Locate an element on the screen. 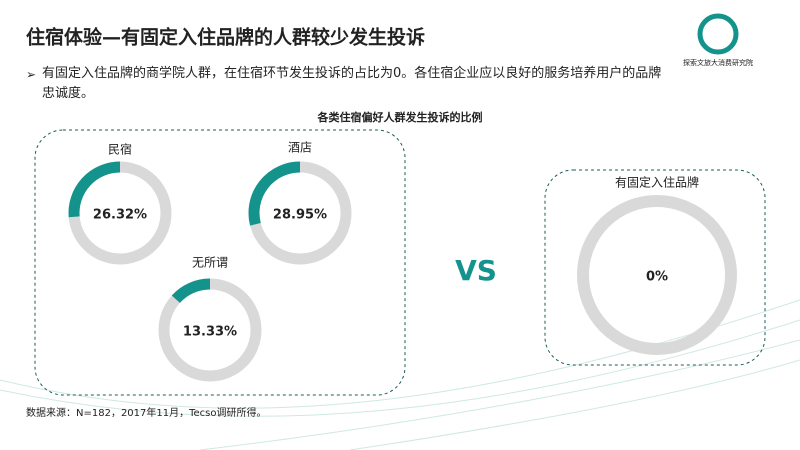  category-label: 酒店 is located at coordinates (300, 148).